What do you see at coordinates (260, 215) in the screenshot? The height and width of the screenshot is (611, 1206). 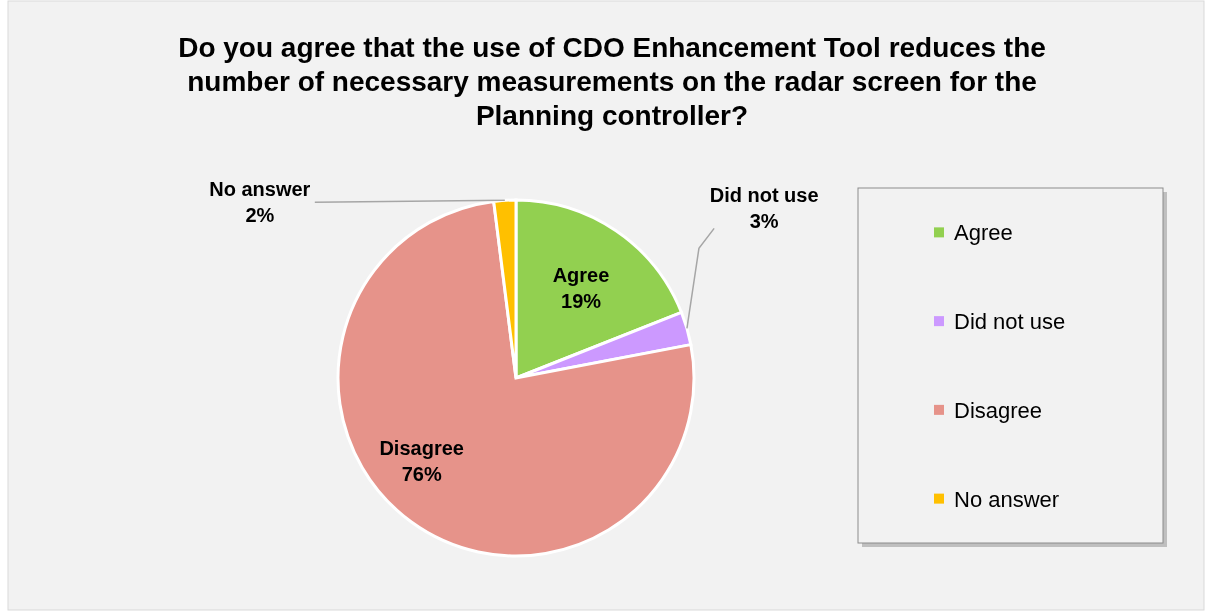 I see `data-label: 2%` at bounding box center [260, 215].